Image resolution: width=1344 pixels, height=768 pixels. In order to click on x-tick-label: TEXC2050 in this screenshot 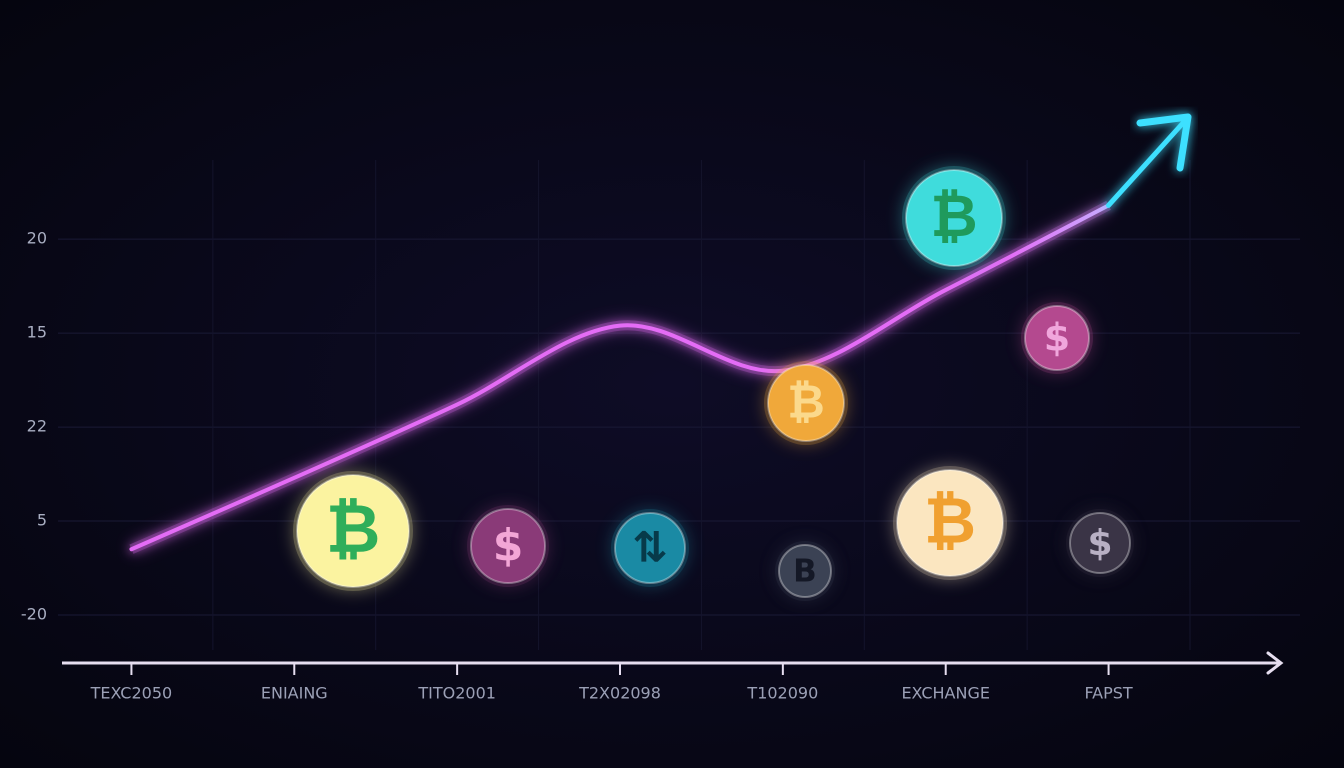, I will do `click(131, 693)`.